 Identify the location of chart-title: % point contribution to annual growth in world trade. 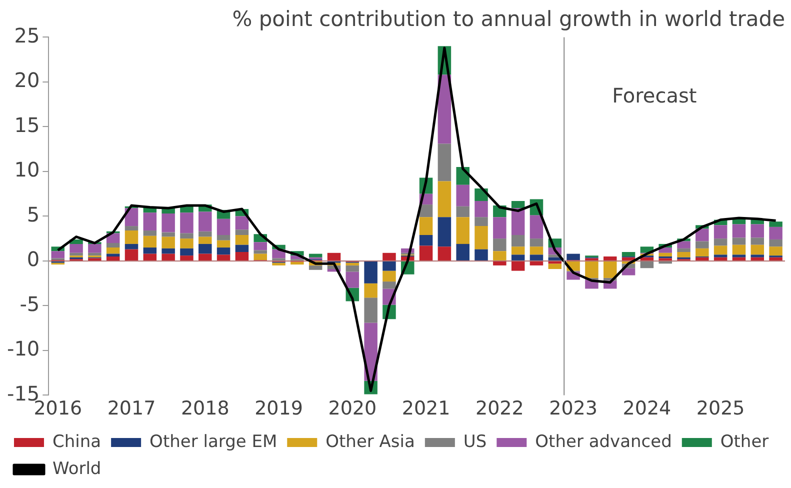
(508, 19).